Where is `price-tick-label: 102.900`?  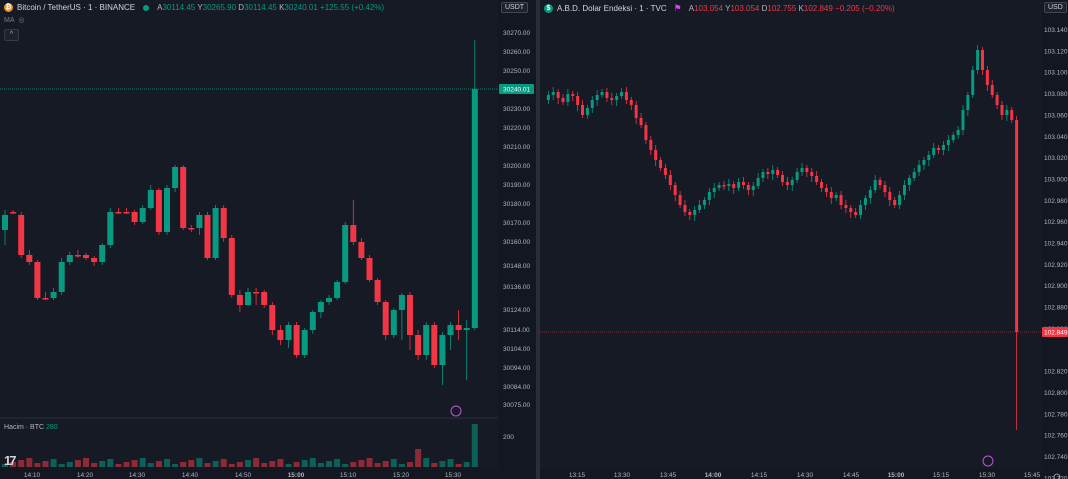
price-tick-label: 102.900 is located at coordinates (1056, 286).